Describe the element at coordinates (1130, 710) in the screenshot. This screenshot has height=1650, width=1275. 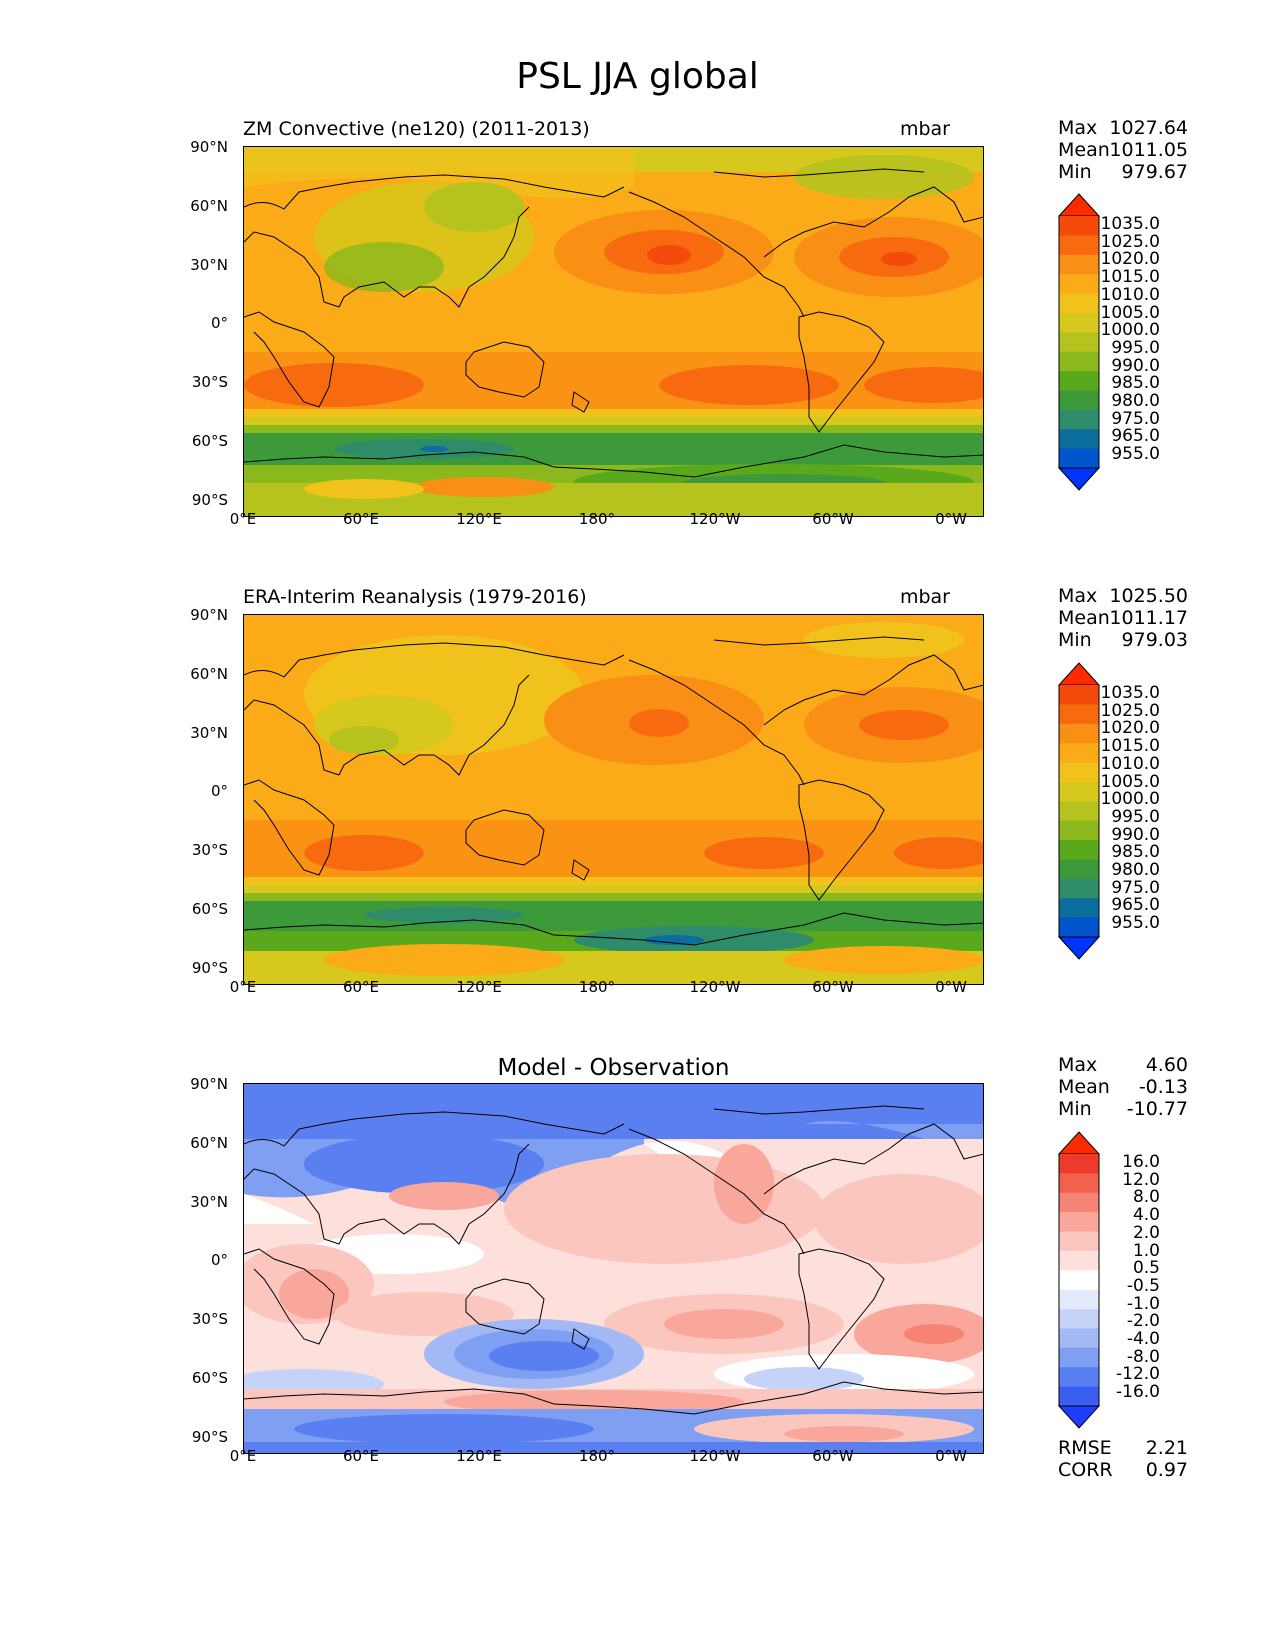
I see `colorbar-tick-label: 1025.0` at that location.